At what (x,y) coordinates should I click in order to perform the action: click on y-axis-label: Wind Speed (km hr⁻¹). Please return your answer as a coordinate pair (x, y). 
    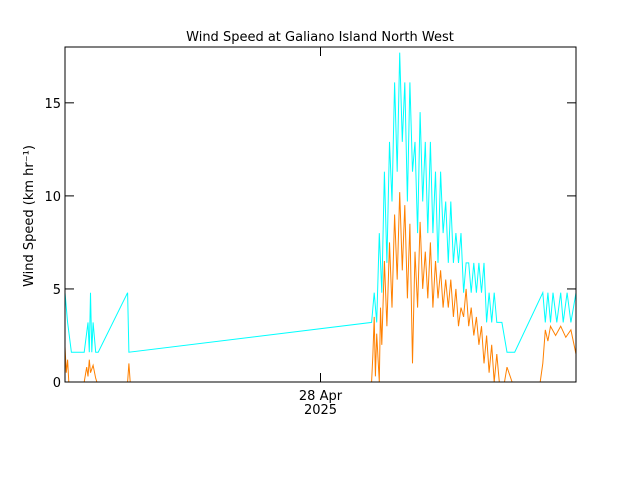
    Looking at the image, I should click on (29, 216).